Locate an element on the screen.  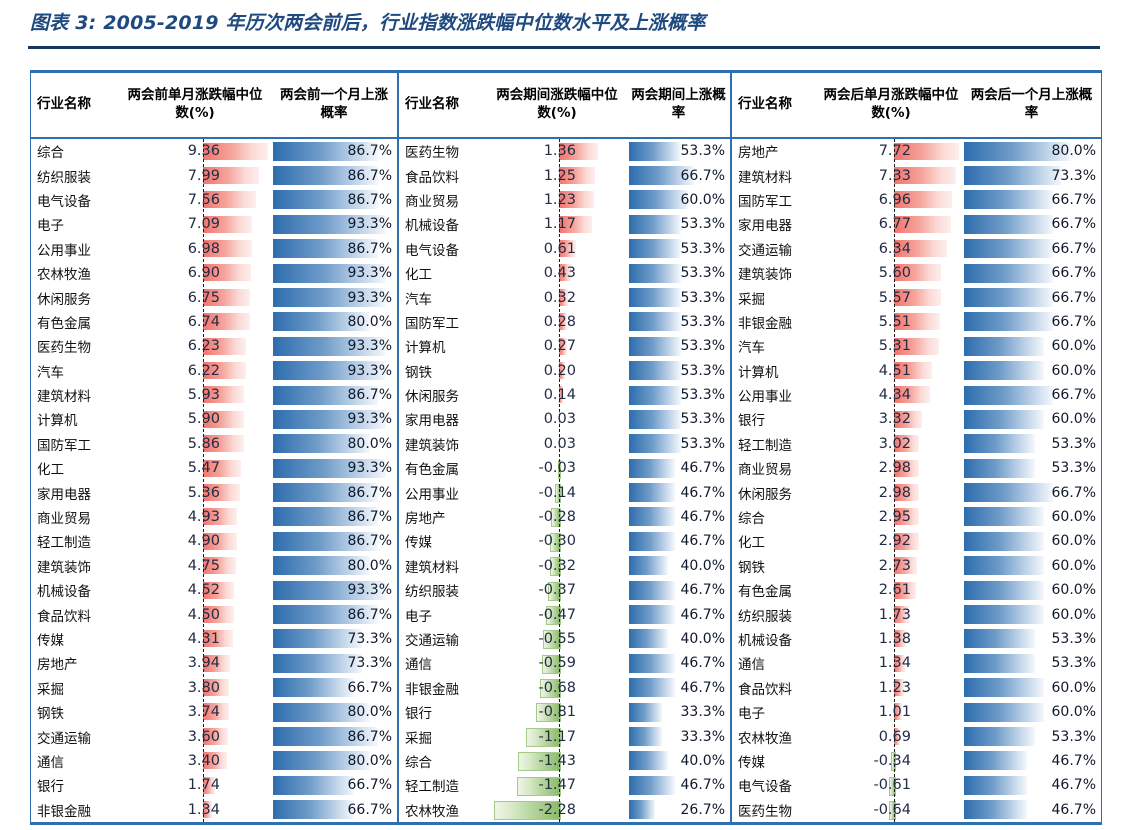
median-value: 3.94 is located at coordinates (203, 663).